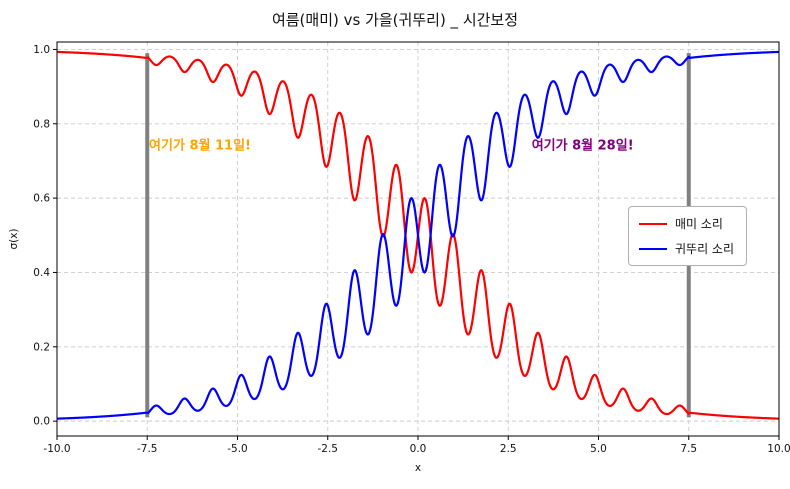 This screenshot has width=790, height=489. Describe the element at coordinates (582, 146) in the screenshot. I see `annotation-aug-28: 여기가 8월 28일!` at that location.